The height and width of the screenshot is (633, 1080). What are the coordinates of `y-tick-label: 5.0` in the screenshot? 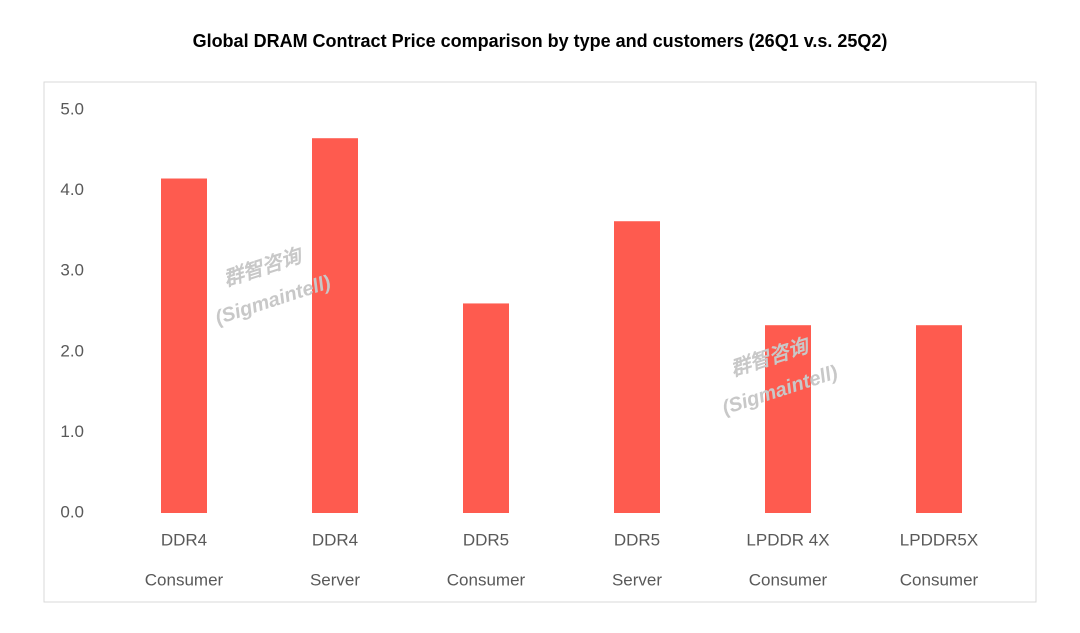 It's located at (72, 108).